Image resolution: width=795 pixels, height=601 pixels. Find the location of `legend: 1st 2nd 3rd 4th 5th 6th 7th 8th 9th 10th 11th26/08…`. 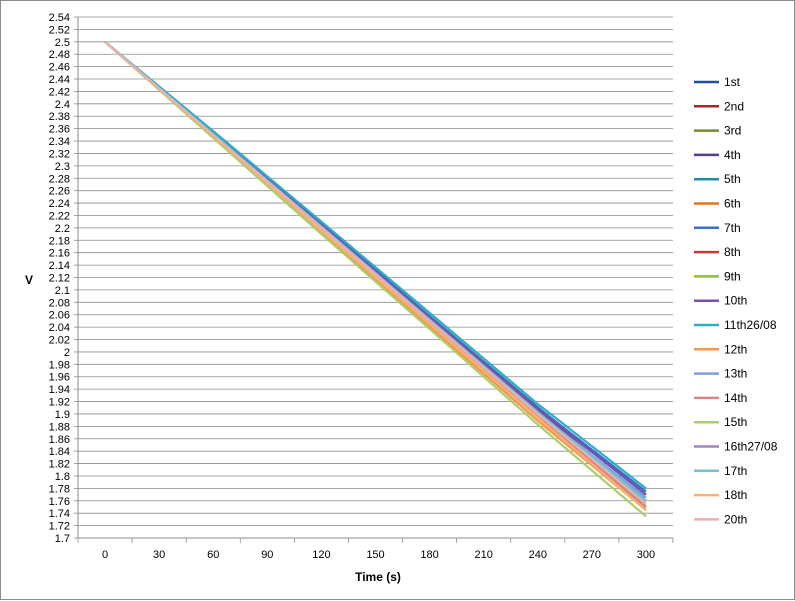

legend: 1st 2nd 3rd 4th 5th 6th 7th 8th 9th 10th 11th26/08… is located at coordinates (736, 300).